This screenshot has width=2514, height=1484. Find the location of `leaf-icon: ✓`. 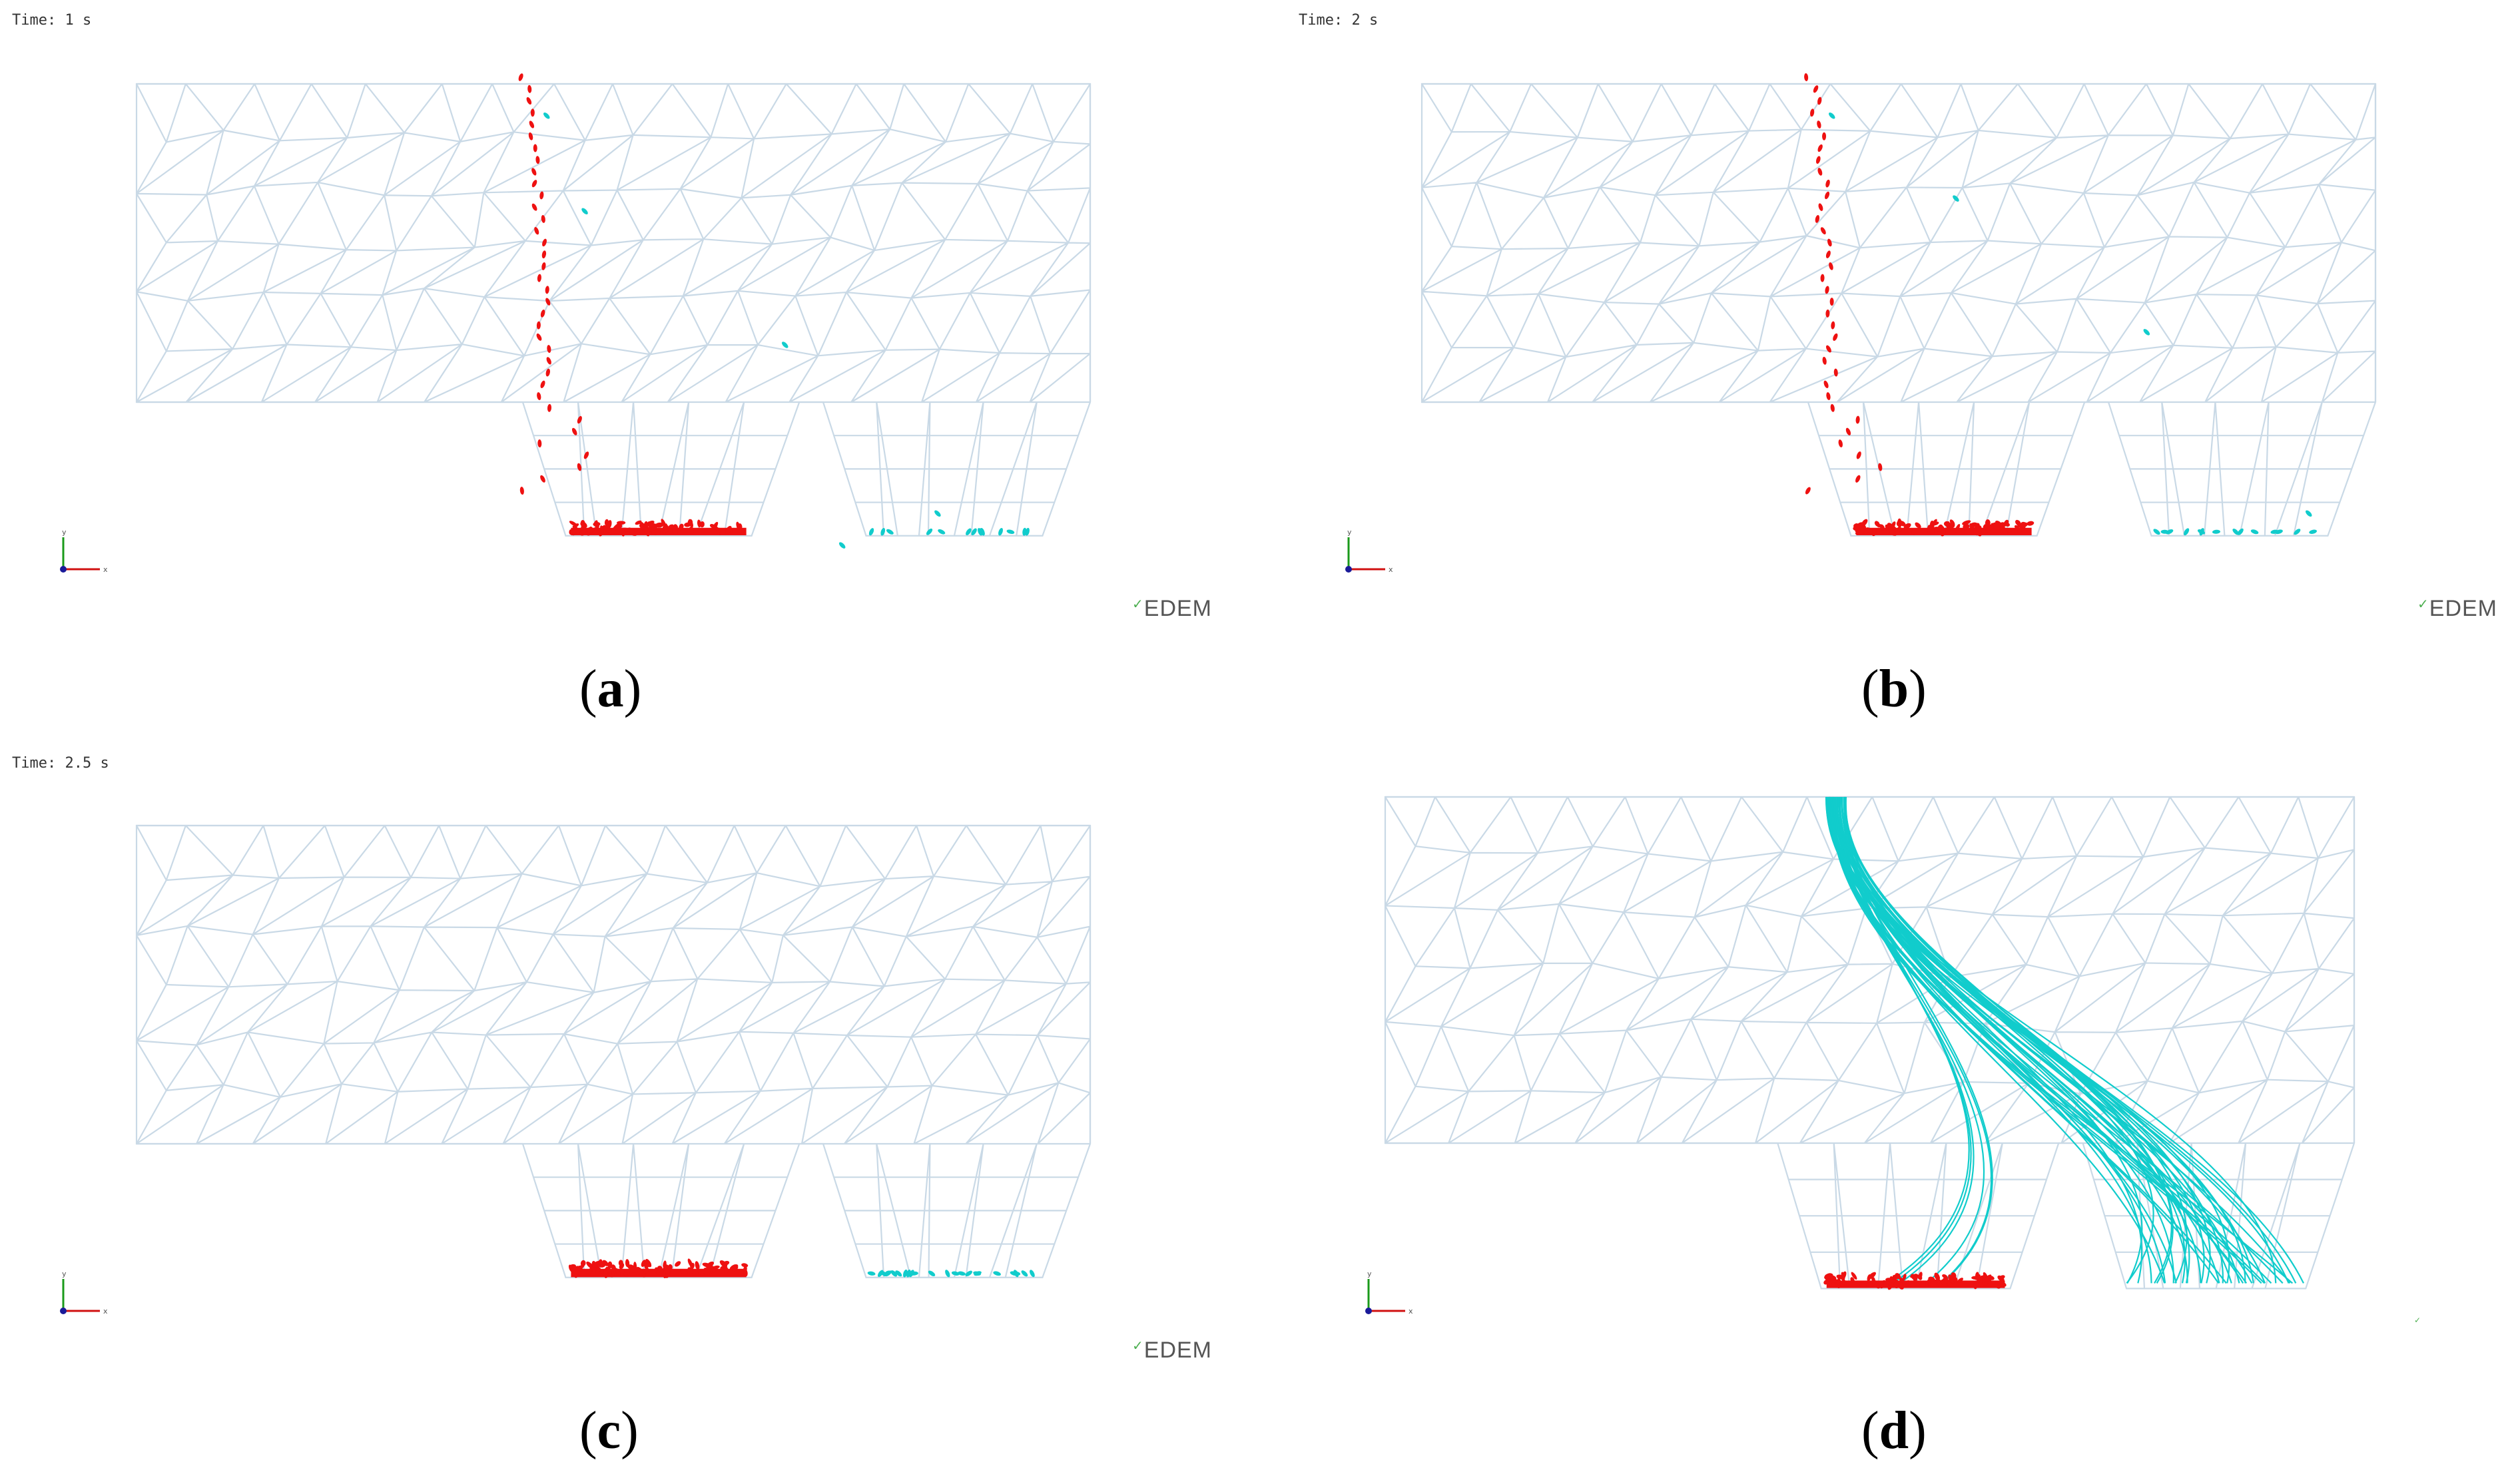

leaf-icon: ✓ is located at coordinates (2418, 1320).